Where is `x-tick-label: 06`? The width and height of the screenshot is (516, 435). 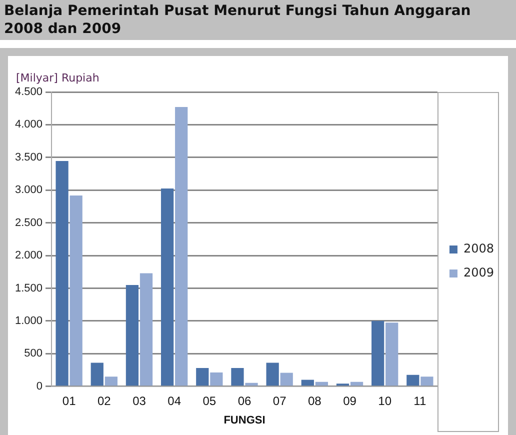 x-tick-label: 06 is located at coordinates (245, 401).